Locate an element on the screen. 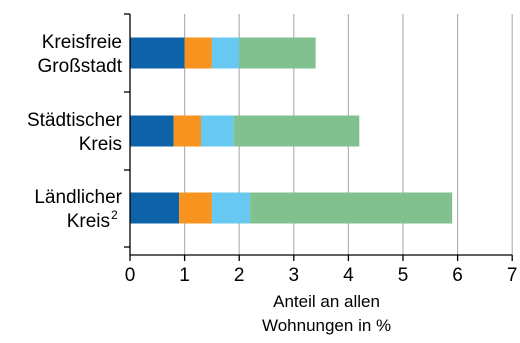  x-axis-title-line-0: Anteil an allen is located at coordinates (326, 301).